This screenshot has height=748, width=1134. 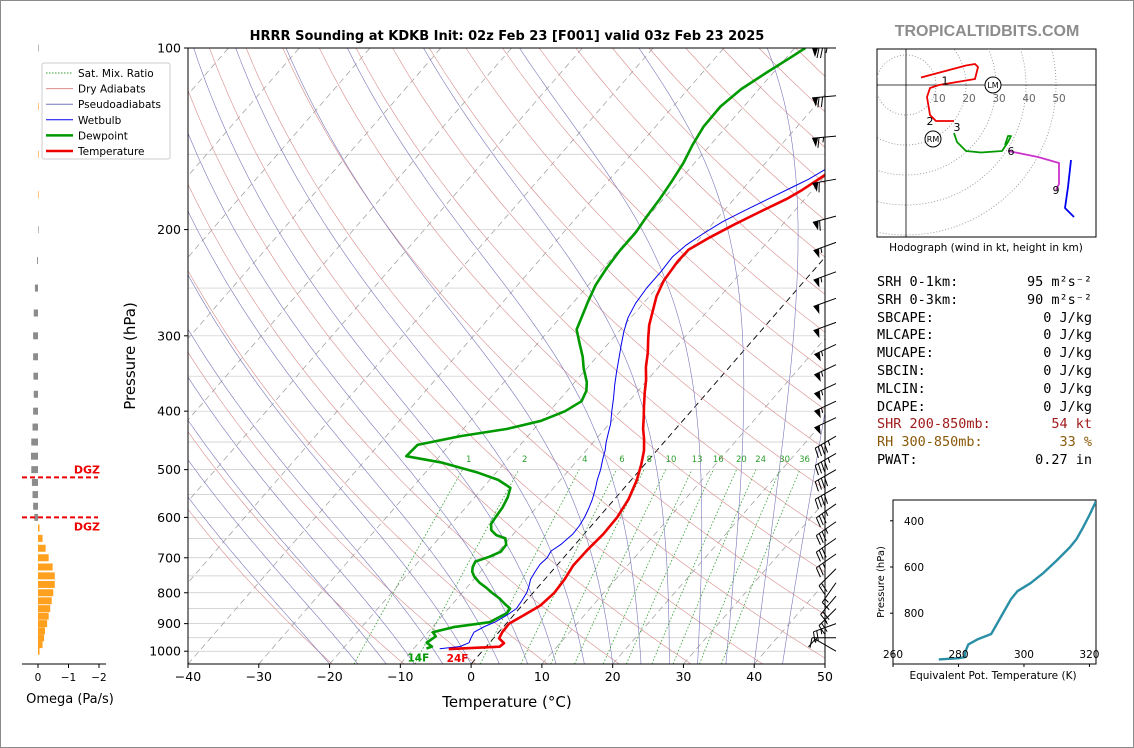 I want to click on hodograph-height-label: 6, so click(x=1011, y=151).